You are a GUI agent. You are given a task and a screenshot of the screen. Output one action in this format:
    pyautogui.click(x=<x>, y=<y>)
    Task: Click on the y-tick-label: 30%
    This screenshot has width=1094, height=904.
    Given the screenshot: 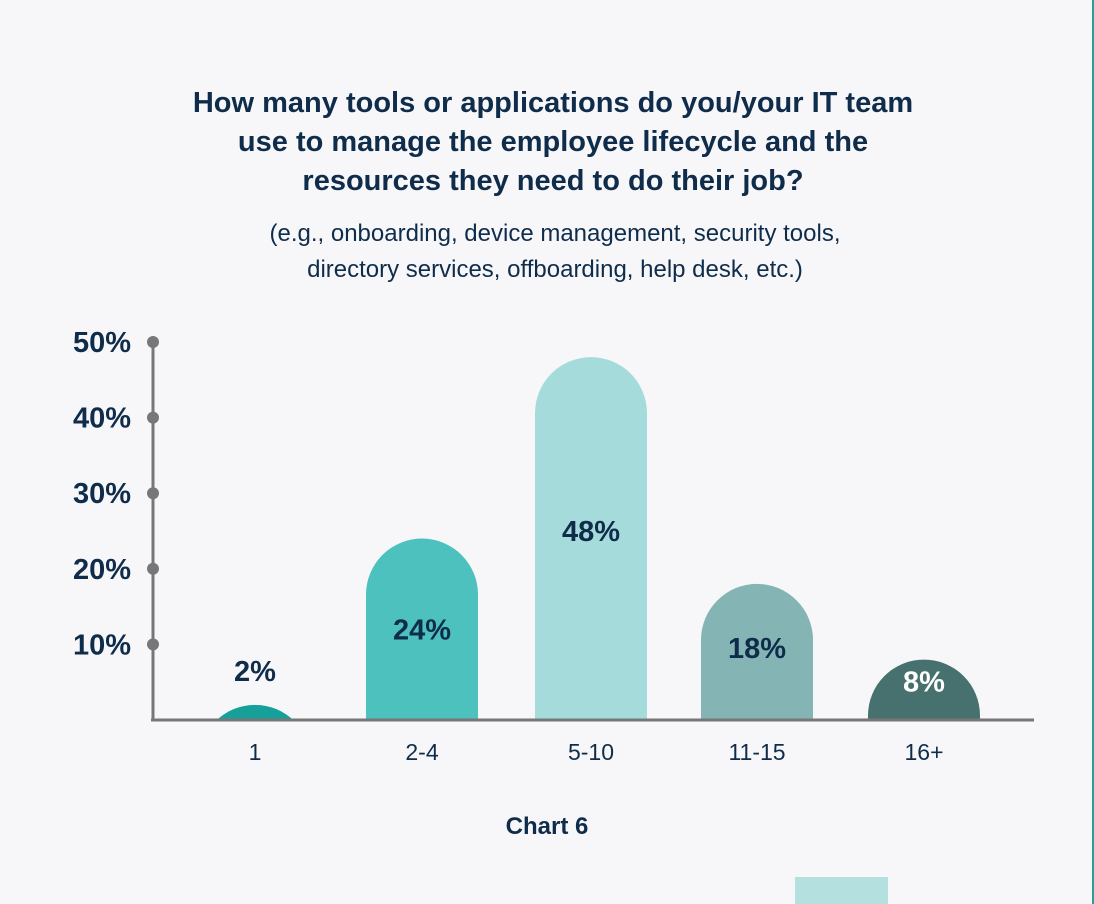 What is the action you would take?
    pyautogui.click(x=102, y=494)
    